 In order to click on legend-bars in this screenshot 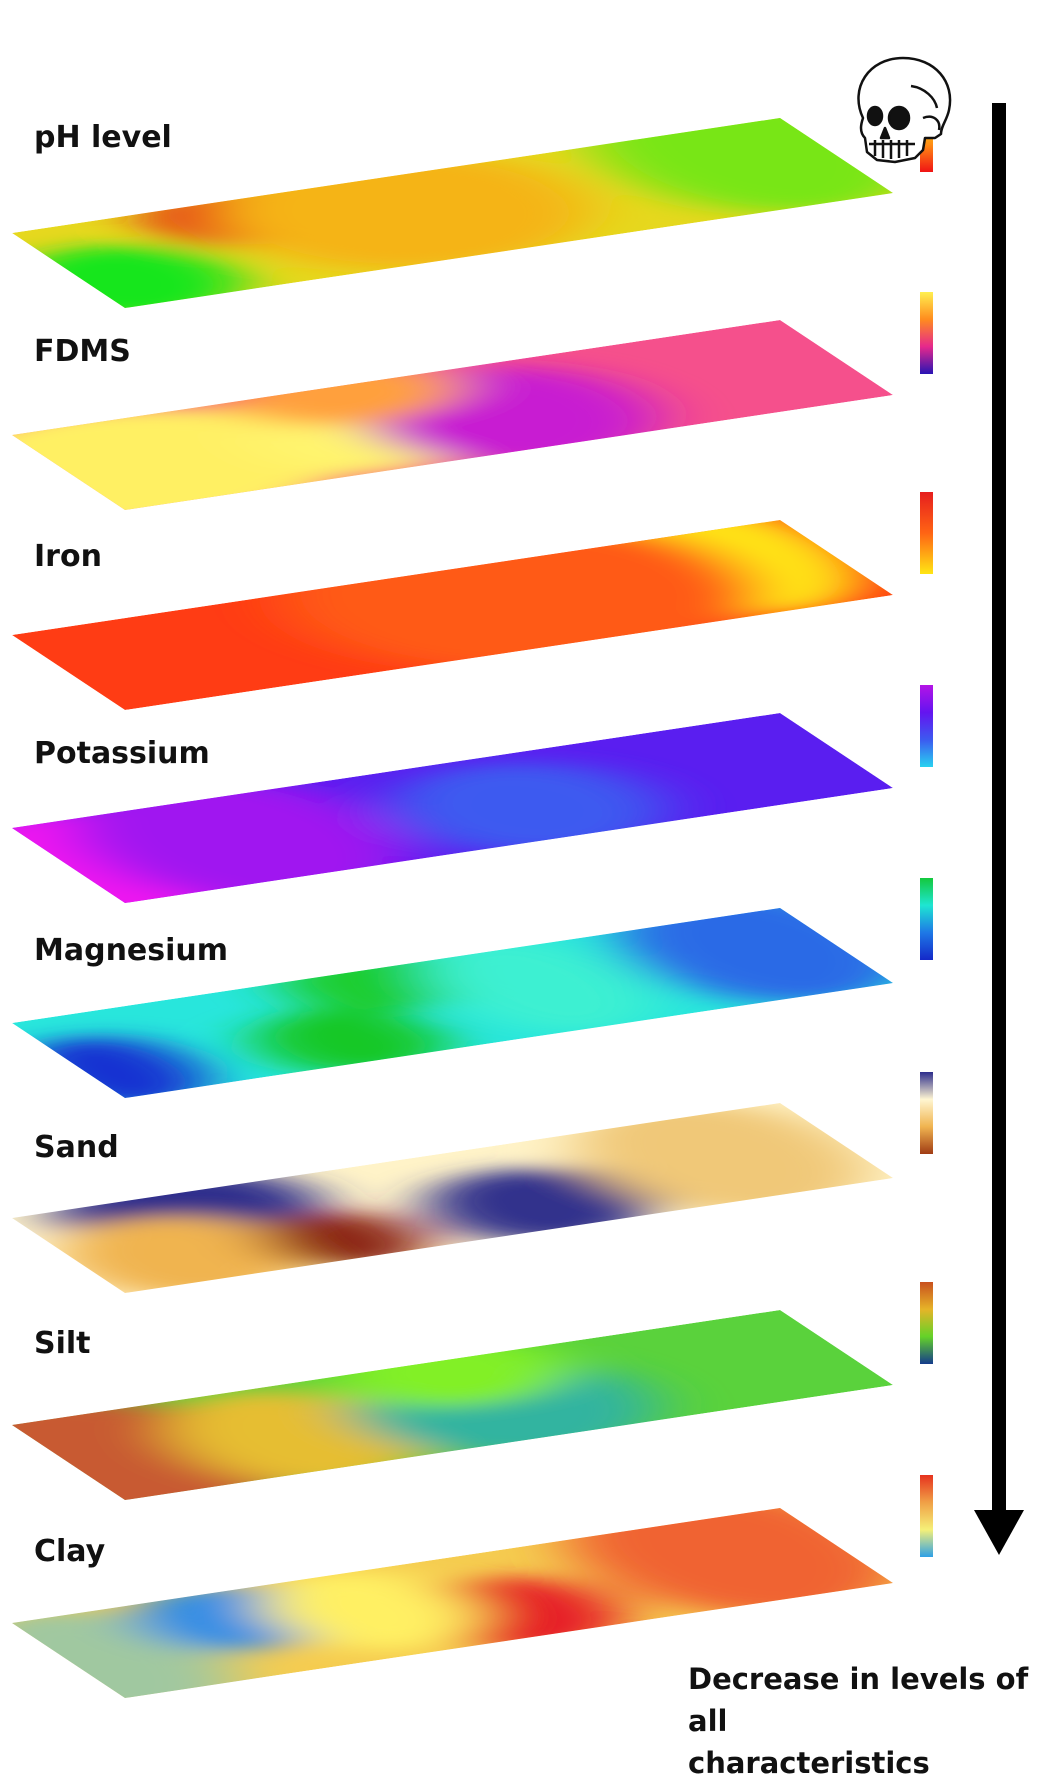, I will do `click(926, 823)`.